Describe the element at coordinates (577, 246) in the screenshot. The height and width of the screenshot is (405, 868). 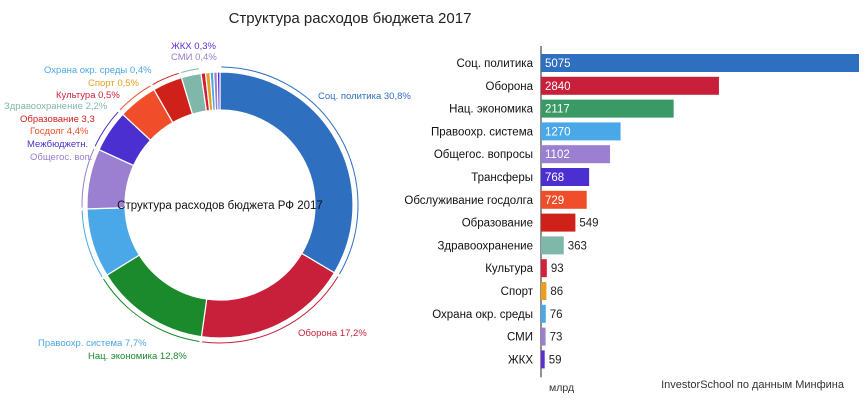
I see `bar-value-здравоохранение: 363` at that location.